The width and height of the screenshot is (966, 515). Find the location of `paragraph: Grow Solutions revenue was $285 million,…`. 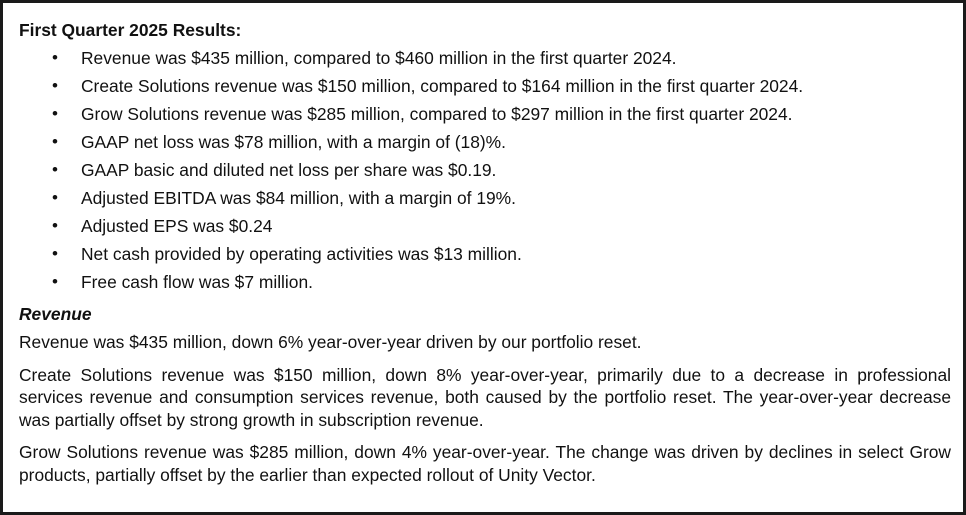

paragraph: Grow Solutions revenue was $285 million,… is located at coordinates (485, 463).